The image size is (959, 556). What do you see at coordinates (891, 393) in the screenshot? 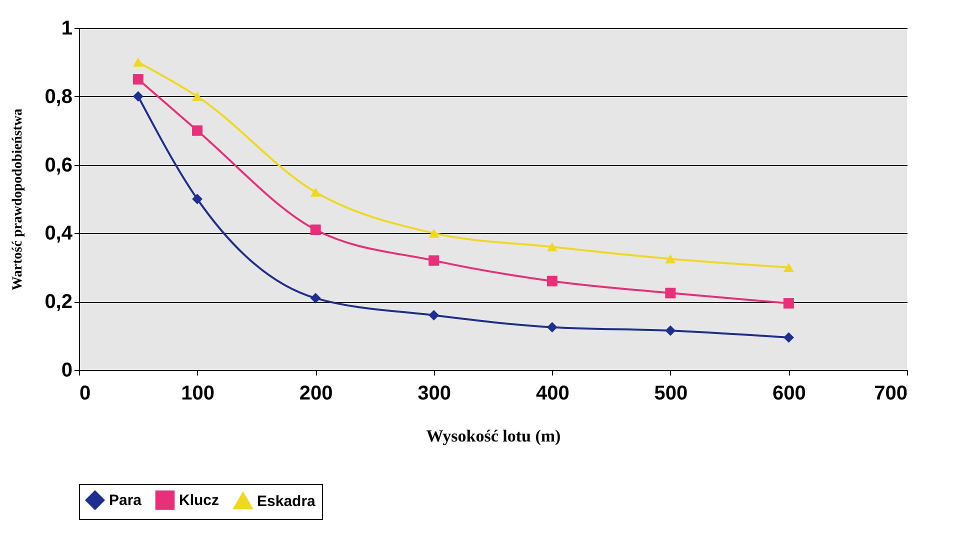
I see `x-tick-label: 700` at bounding box center [891, 393].